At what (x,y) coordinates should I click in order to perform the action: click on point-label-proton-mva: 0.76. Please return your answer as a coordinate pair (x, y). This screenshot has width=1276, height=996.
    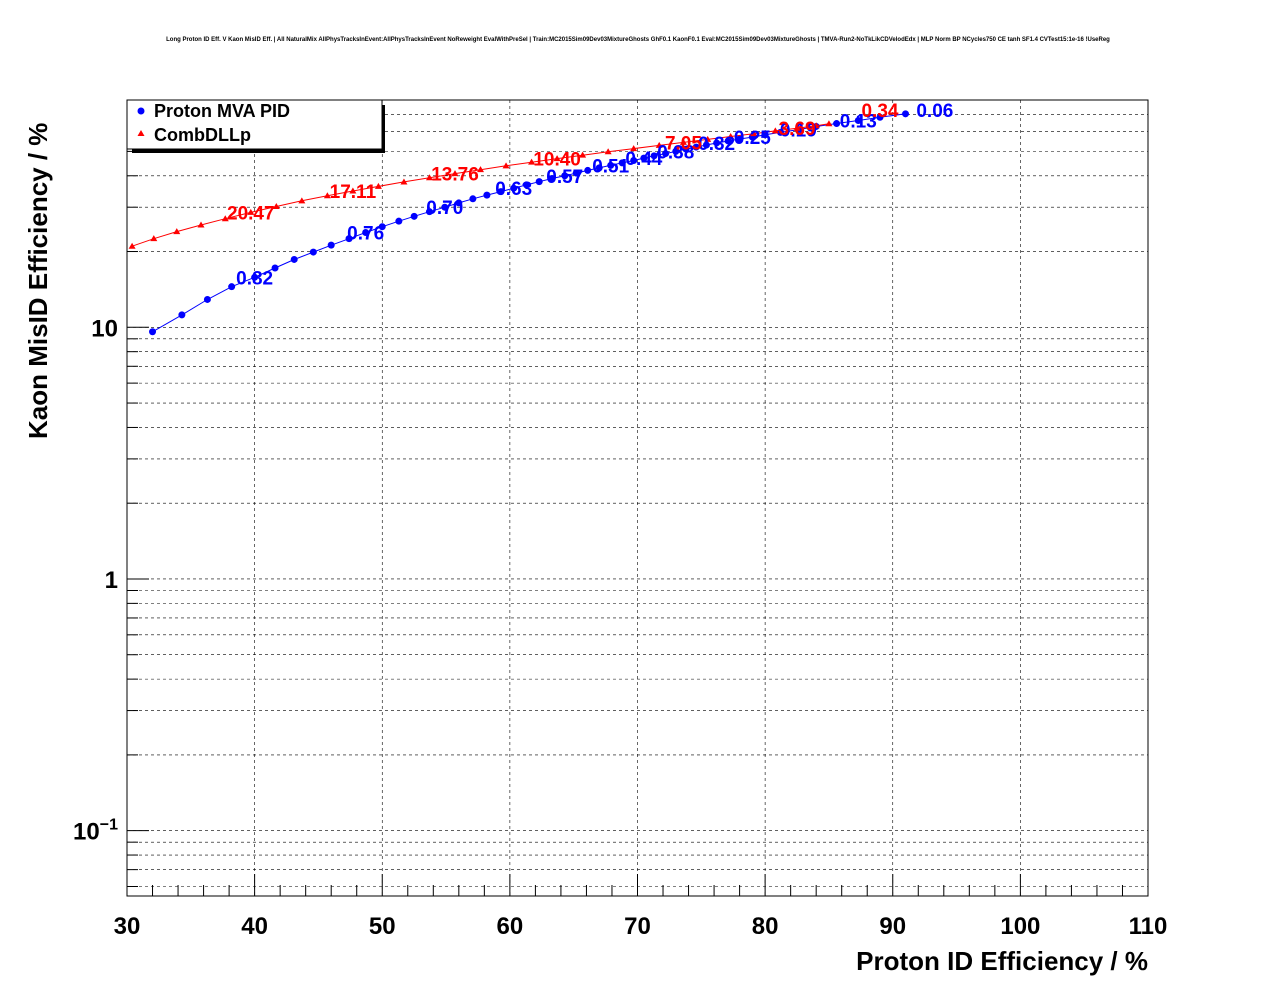
    Looking at the image, I should click on (365, 234).